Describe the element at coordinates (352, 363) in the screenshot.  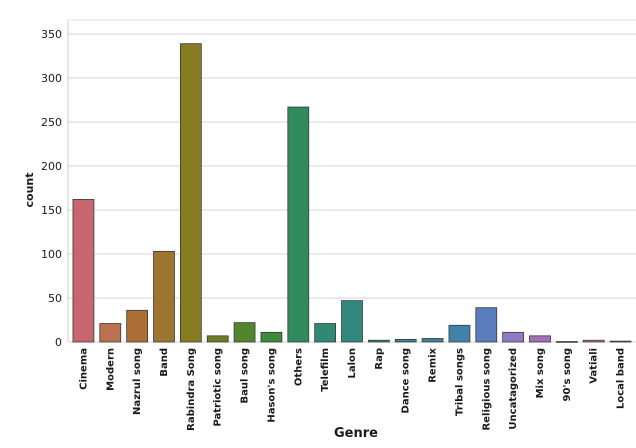
I see `x-tick-label: Lalon` at that location.